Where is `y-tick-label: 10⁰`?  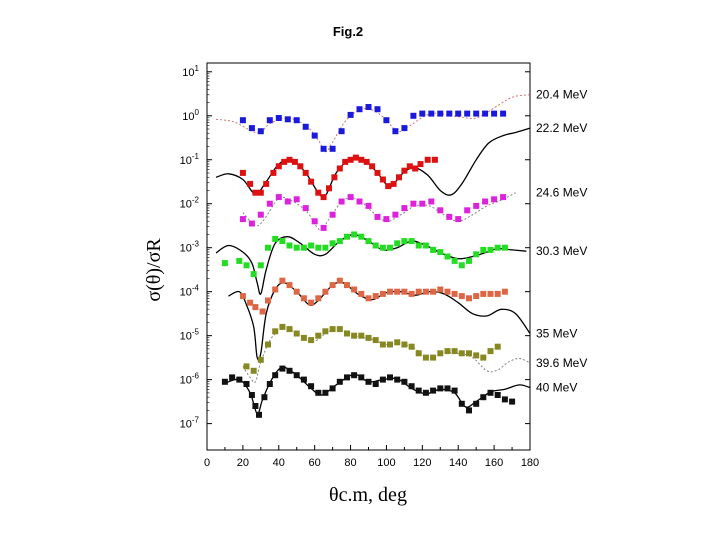 y-tick-label: 10⁰ is located at coordinates (190, 115).